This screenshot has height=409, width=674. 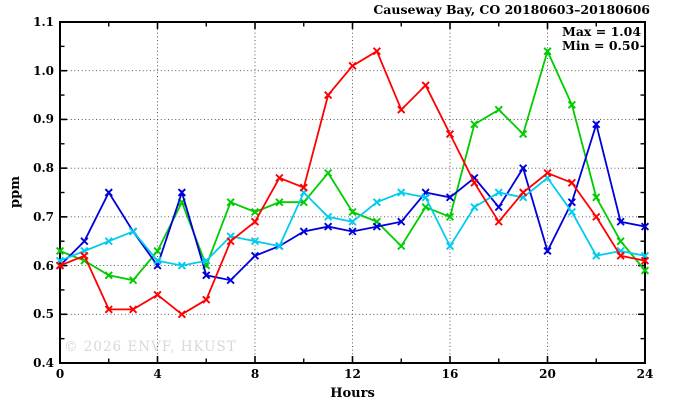 What do you see at coordinates (43, 314) in the screenshot?
I see `y-tick-label: 0.5` at bounding box center [43, 314].